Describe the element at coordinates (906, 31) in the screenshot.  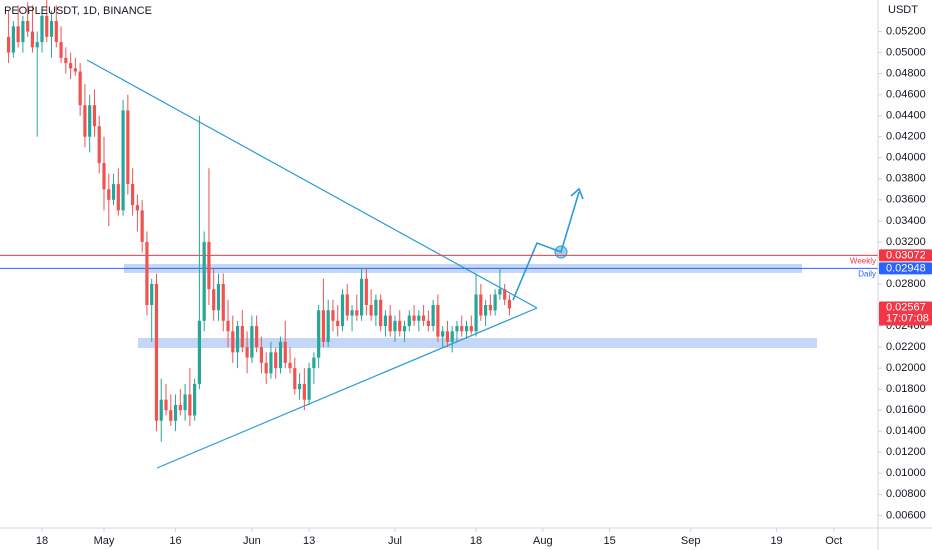
I see `y-tick-label: 0.05200` at that location.